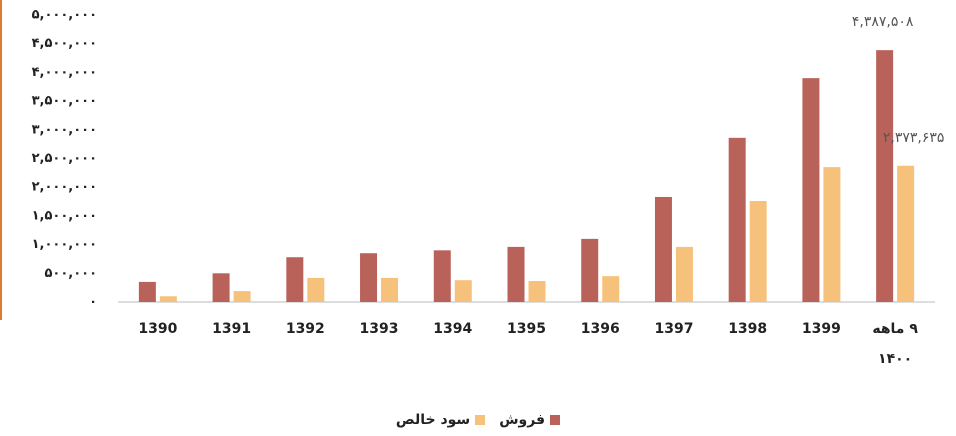 The height and width of the screenshot is (436, 956). I want to click on y-tick-label: ۵,۰۰۰,۰۰۰, so click(64, 15).